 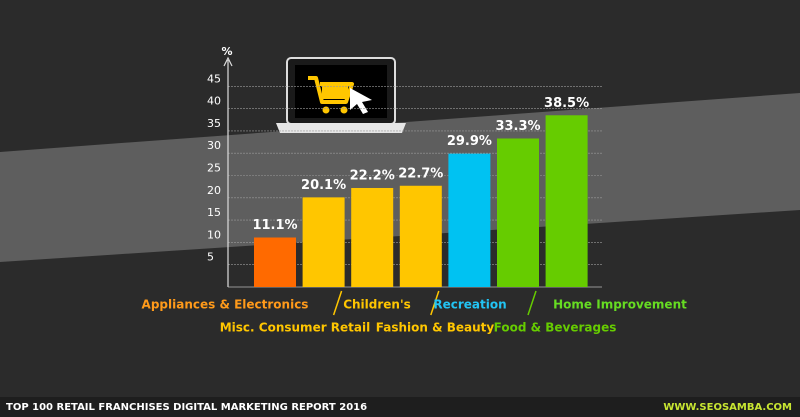 What do you see at coordinates (214, 145) in the screenshot?
I see `y-tick-label: 30` at bounding box center [214, 145].